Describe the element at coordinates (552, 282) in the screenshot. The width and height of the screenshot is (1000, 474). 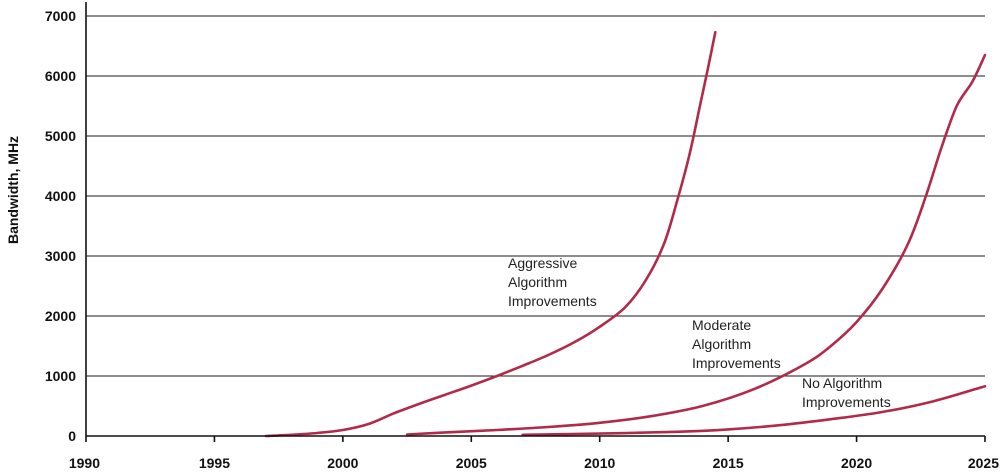
I see `annotation-aggressive: Aggressive Algorithm Improvements` at that location.